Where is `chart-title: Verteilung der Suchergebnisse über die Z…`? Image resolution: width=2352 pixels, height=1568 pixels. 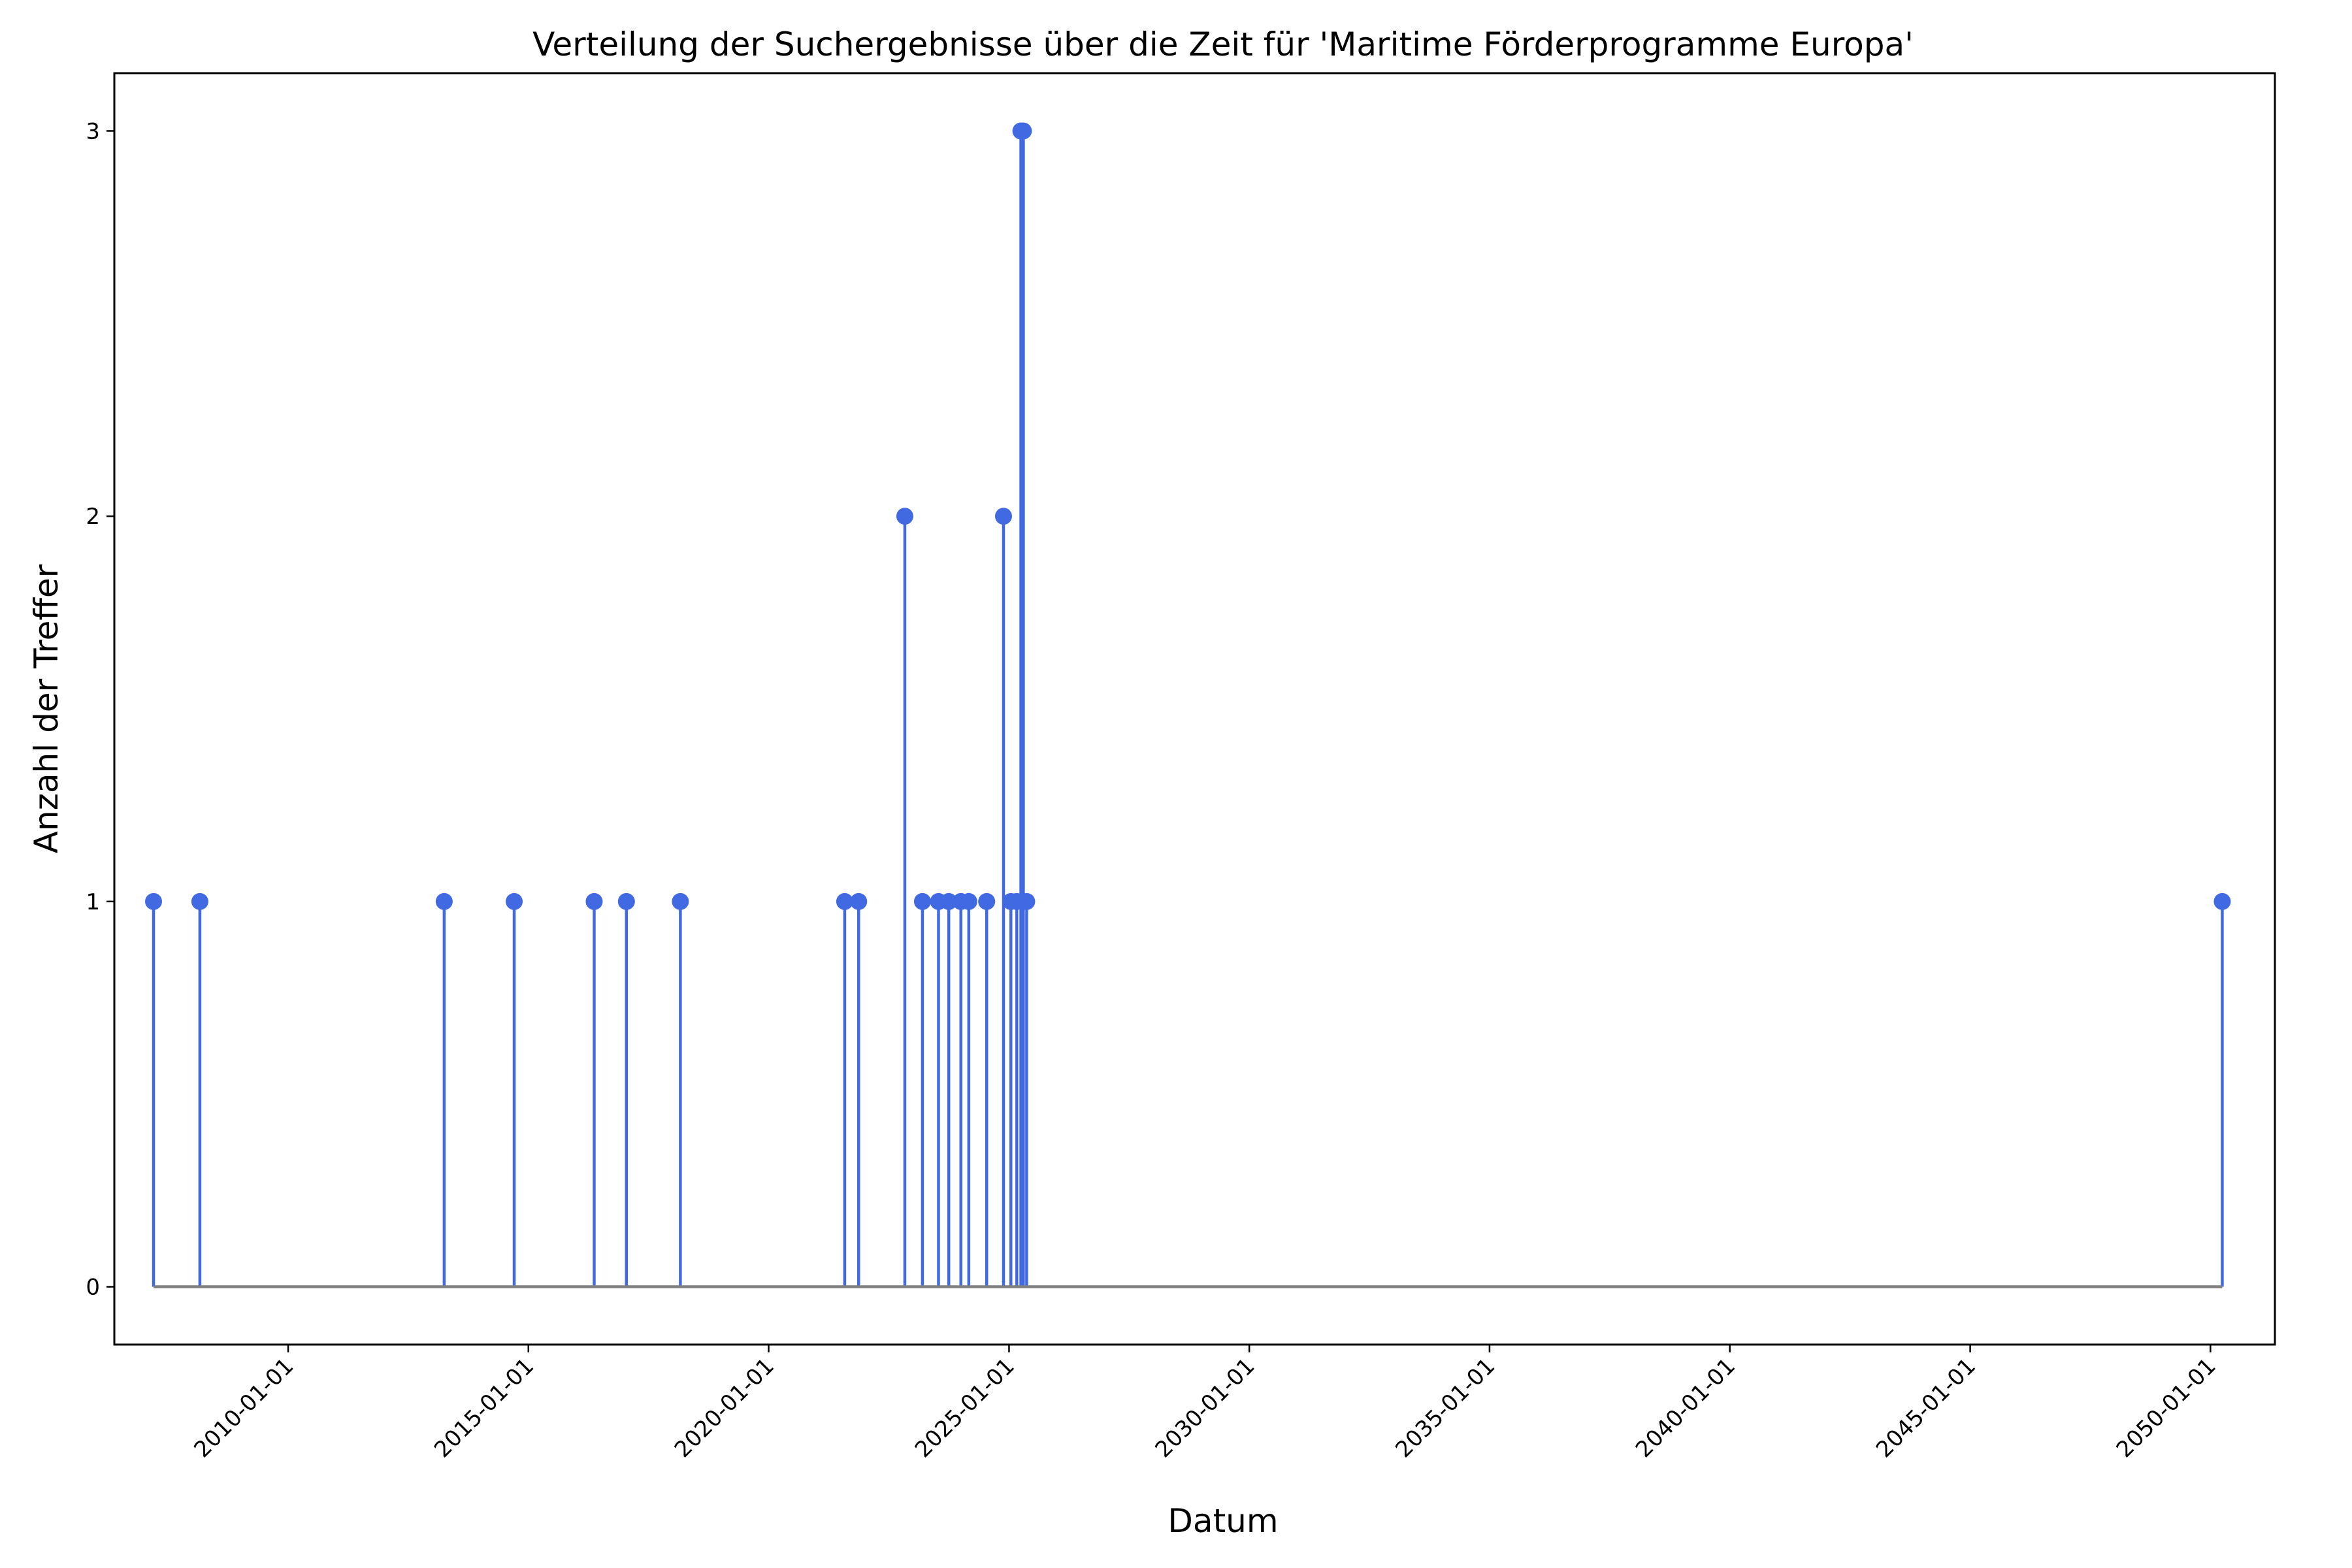 chart-title: Verteilung der Suchergebnisse über die Z… is located at coordinates (1223, 44).